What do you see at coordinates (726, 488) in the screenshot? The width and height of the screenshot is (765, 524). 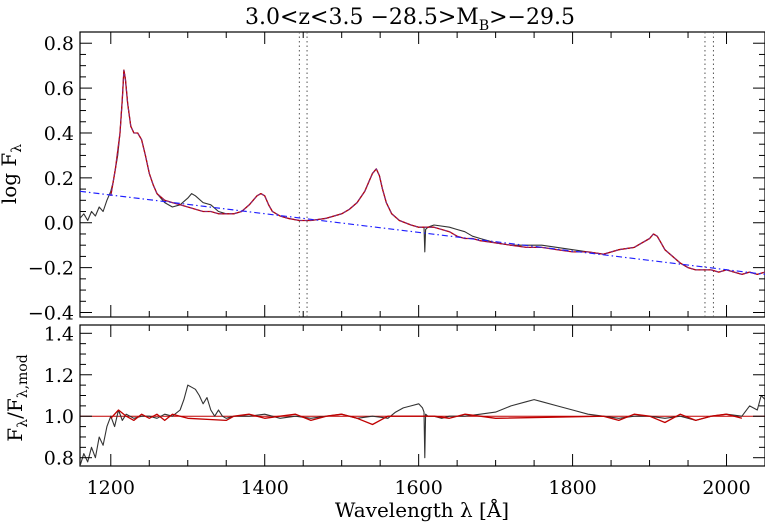 I see `ratio-xtick-label: 2000` at bounding box center [726, 488].